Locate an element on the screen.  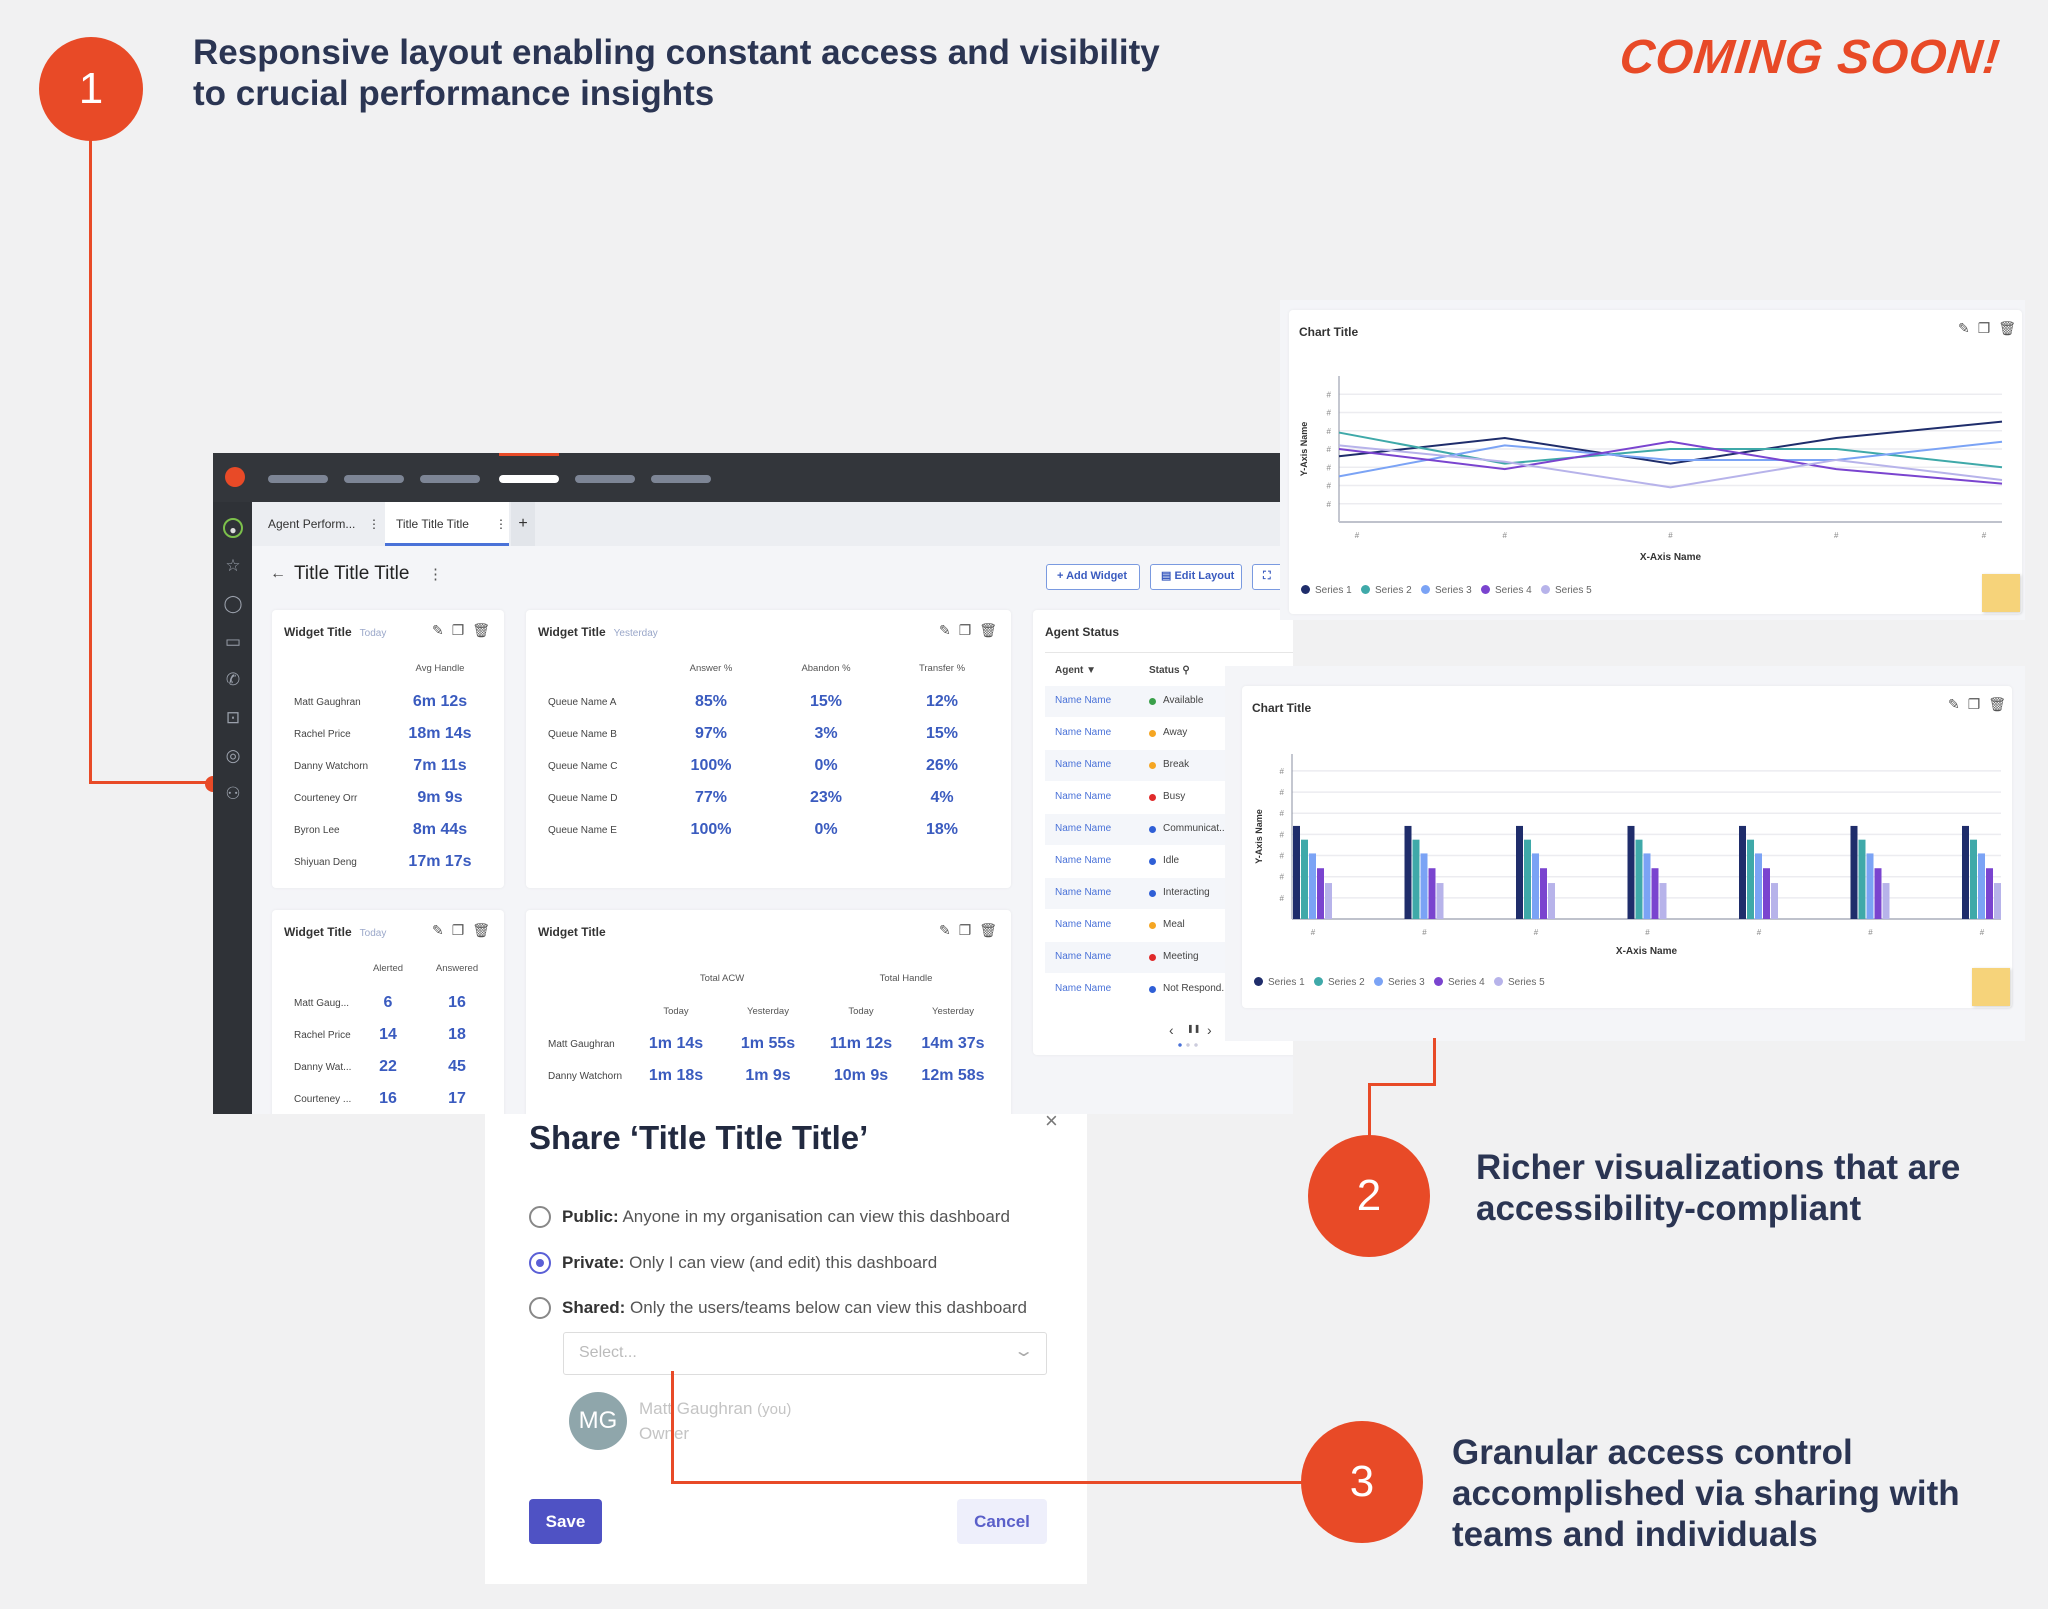
lifebuoy-icon: ◎ is located at coordinates (233, 755).